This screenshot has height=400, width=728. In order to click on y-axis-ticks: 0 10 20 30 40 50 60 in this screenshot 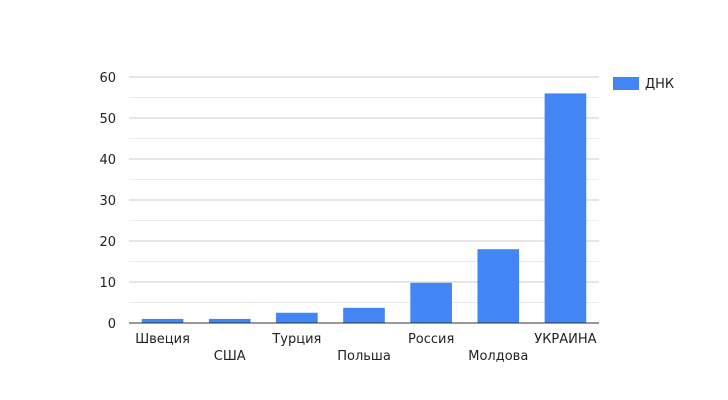, I will do `click(107, 201)`.